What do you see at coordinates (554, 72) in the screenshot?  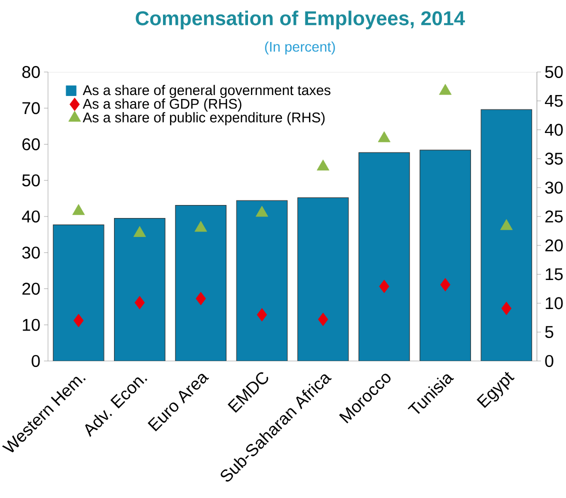 I see `y2-tick-label: 50` at bounding box center [554, 72].